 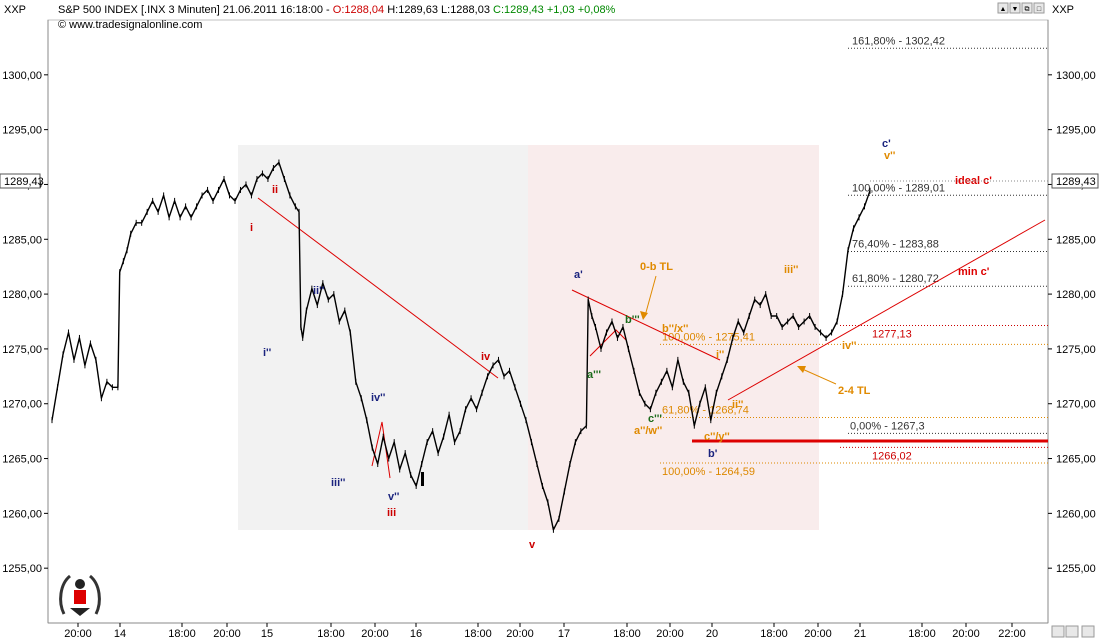 What do you see at coordinates (886, 144) in the screenshot?
I see `wave-label: c'` at bounding box center [886, 144].